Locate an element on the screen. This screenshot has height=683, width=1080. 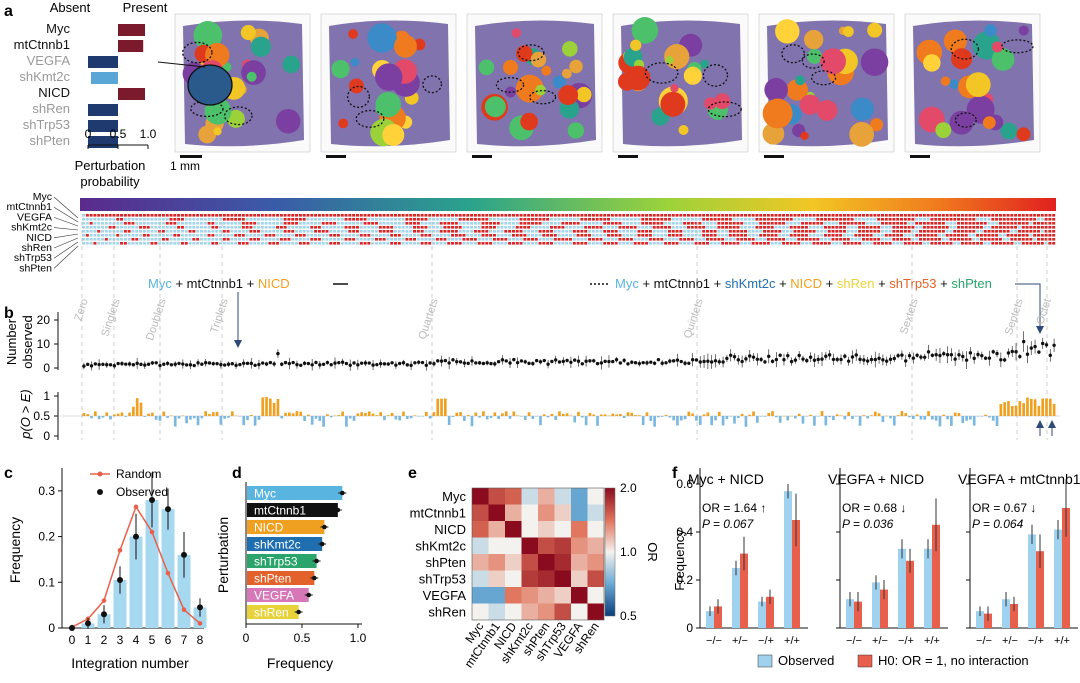
f-ylabel: Frequency is located at coordinates (679, 560).